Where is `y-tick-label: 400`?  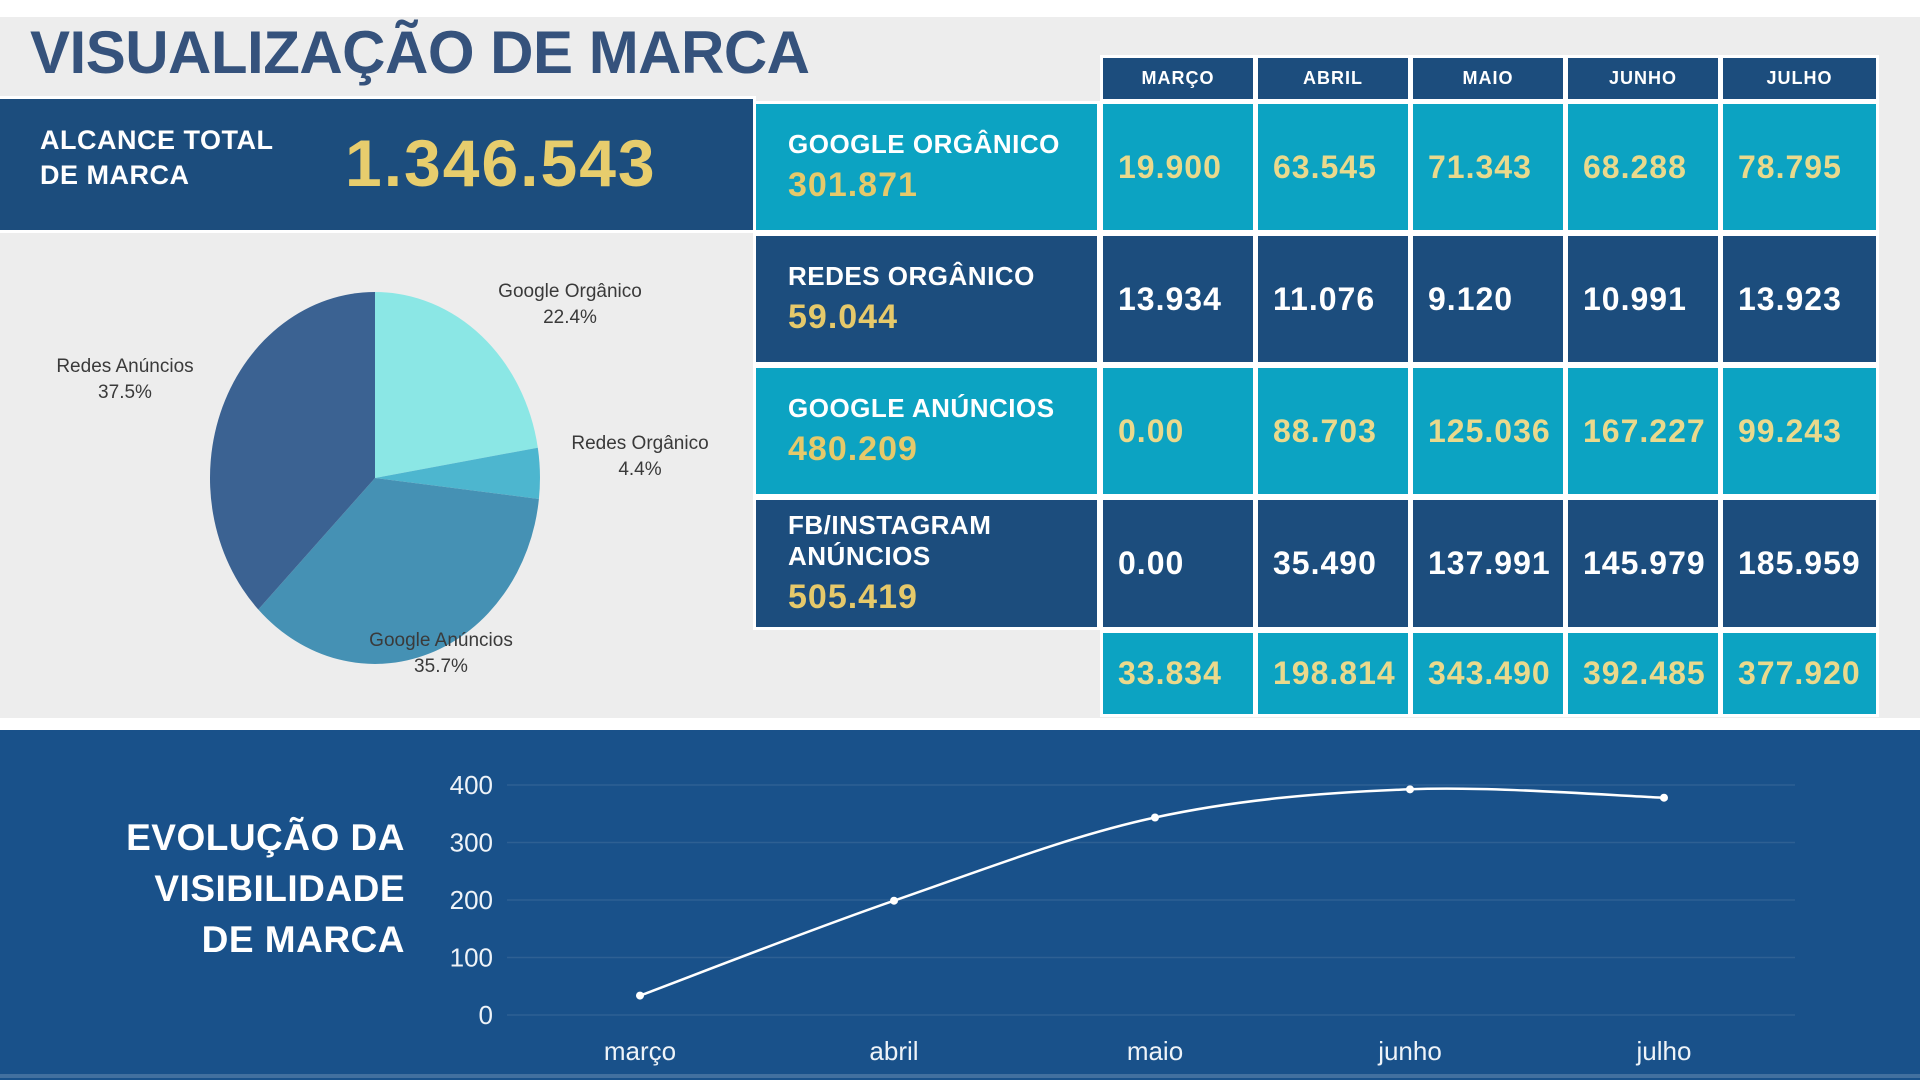 y-tick-label: 400 is located at coordinates (471, 785).